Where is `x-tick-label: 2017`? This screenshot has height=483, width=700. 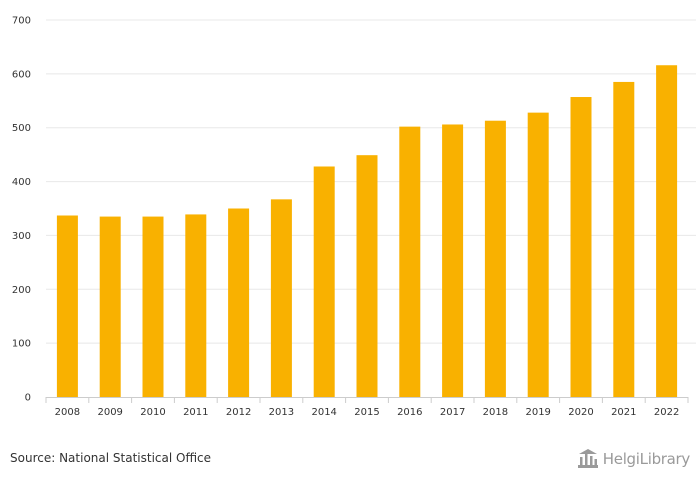 x-tick-label: 2017 is located at coordinates (452, 412).